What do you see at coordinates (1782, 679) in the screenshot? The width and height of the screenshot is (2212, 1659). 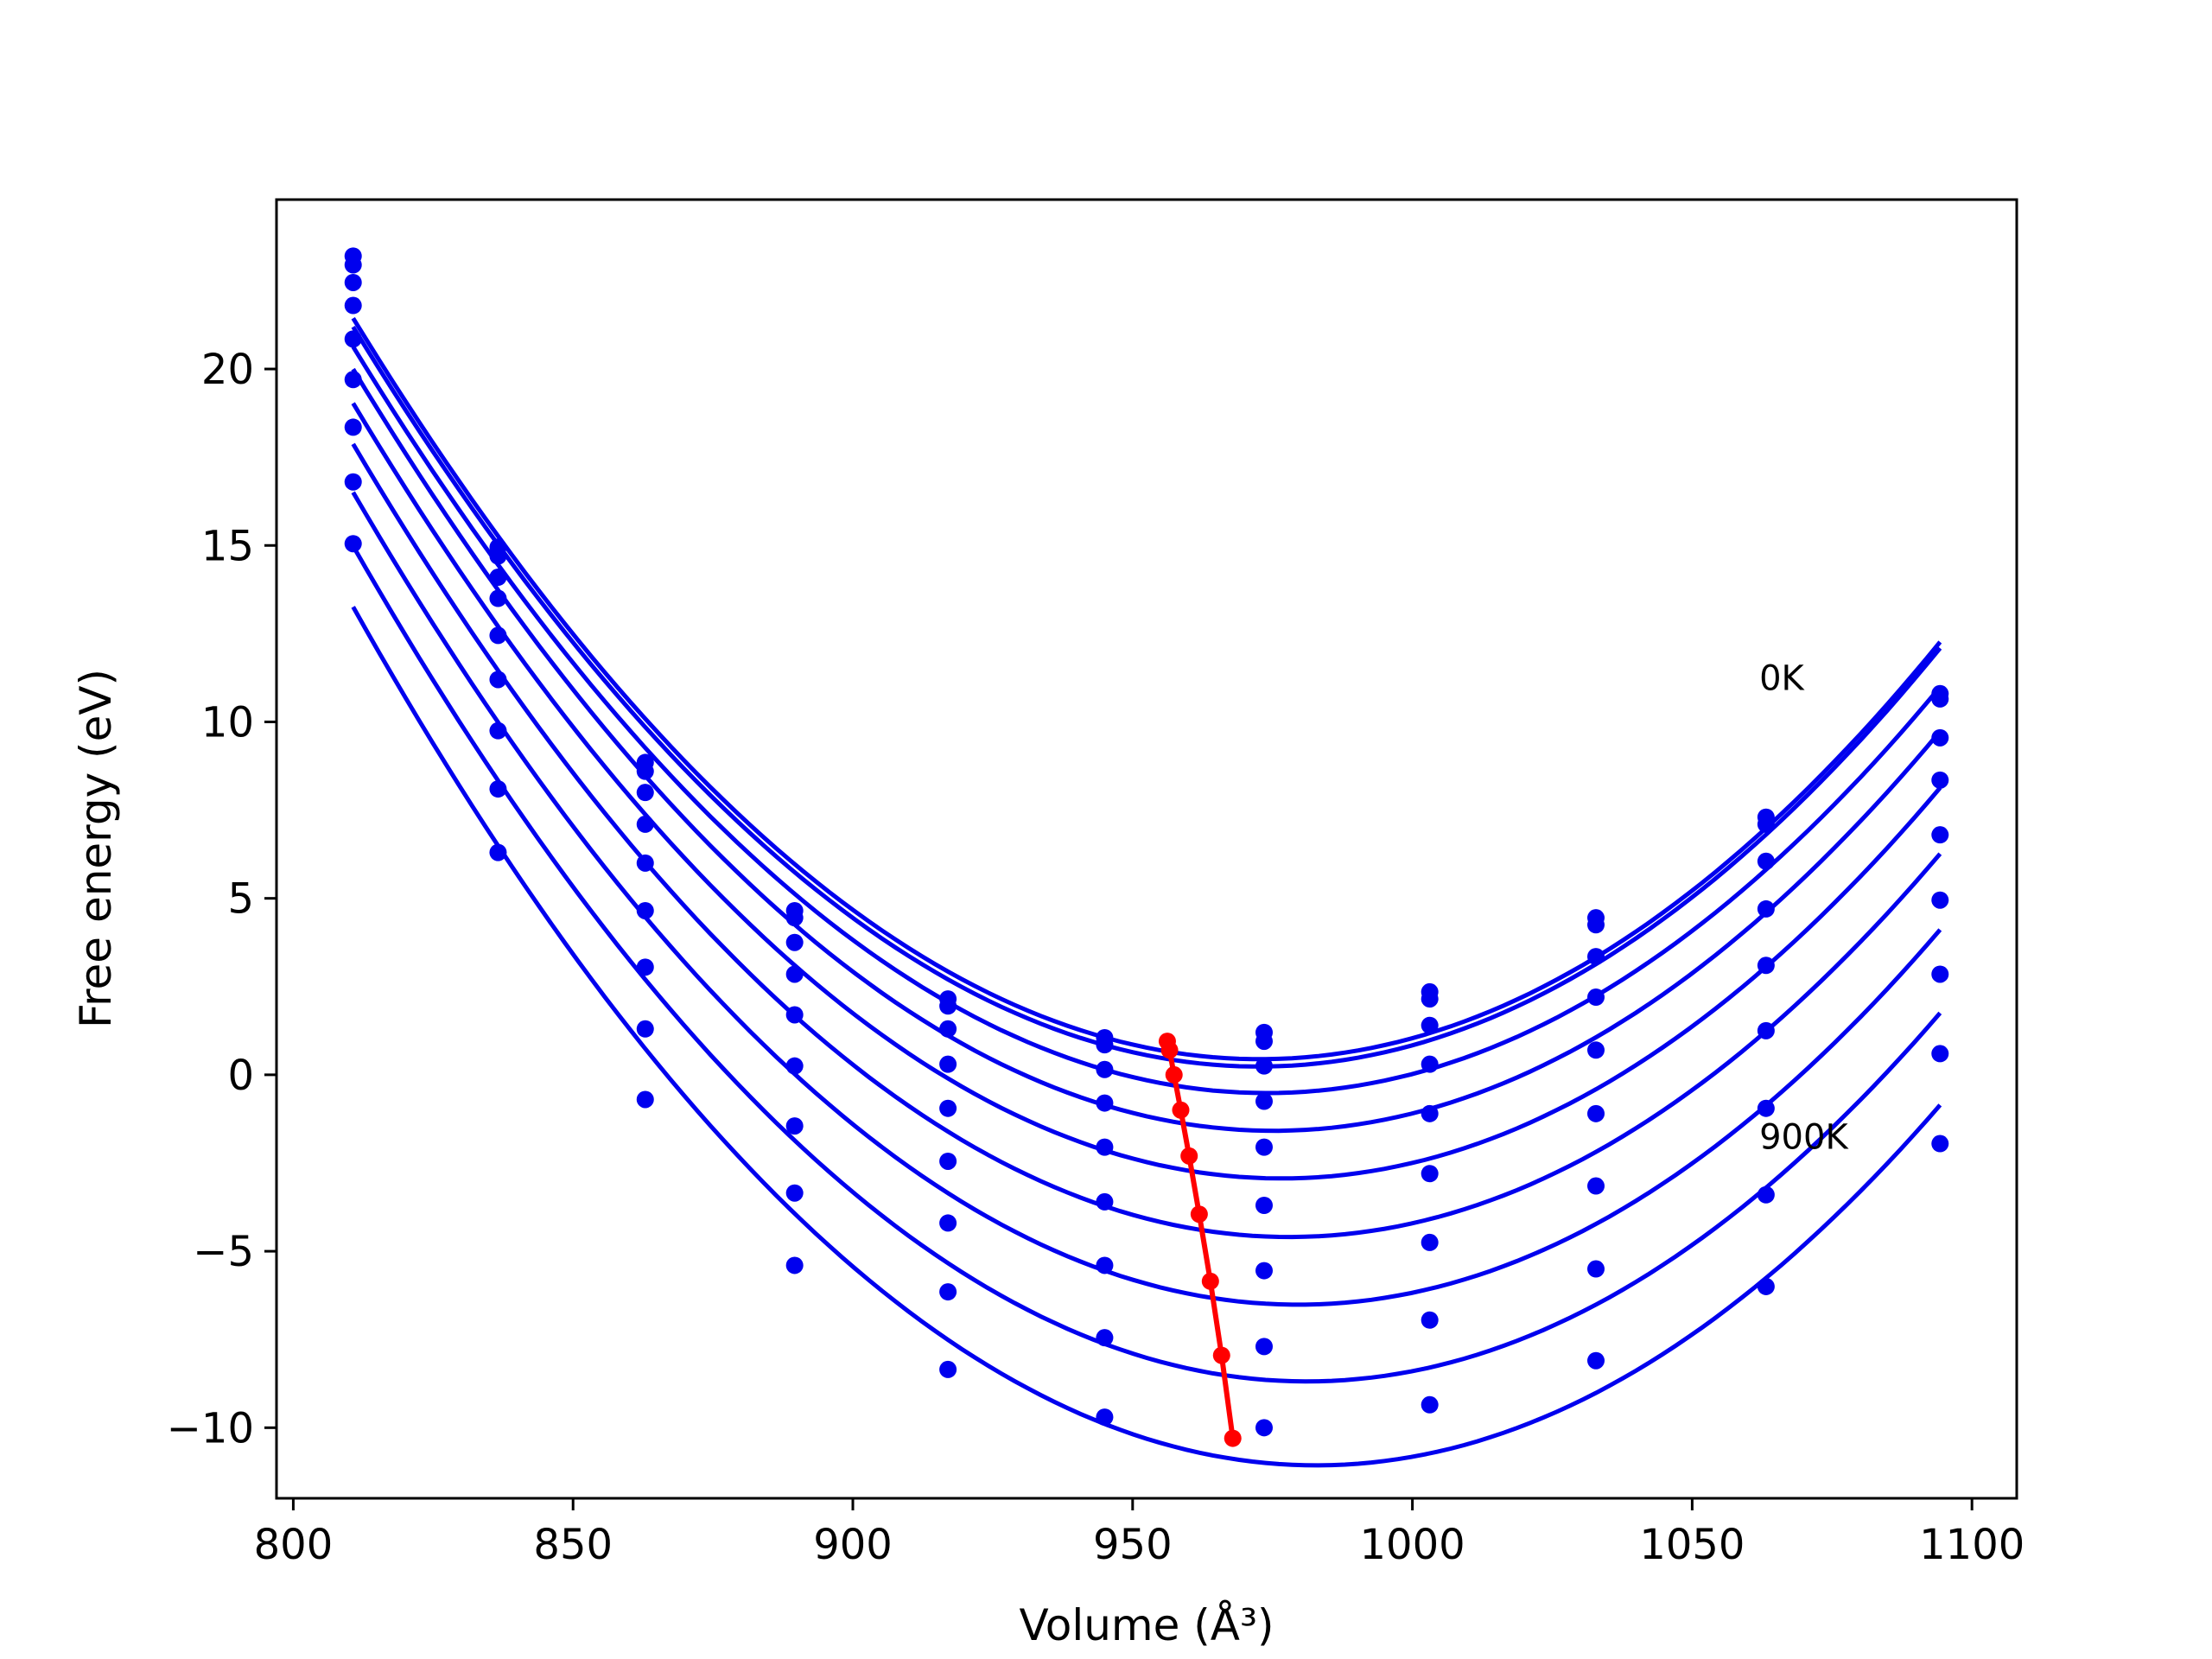 I see `temperature-annotation: 0K` at bounding box center [1782, 679].